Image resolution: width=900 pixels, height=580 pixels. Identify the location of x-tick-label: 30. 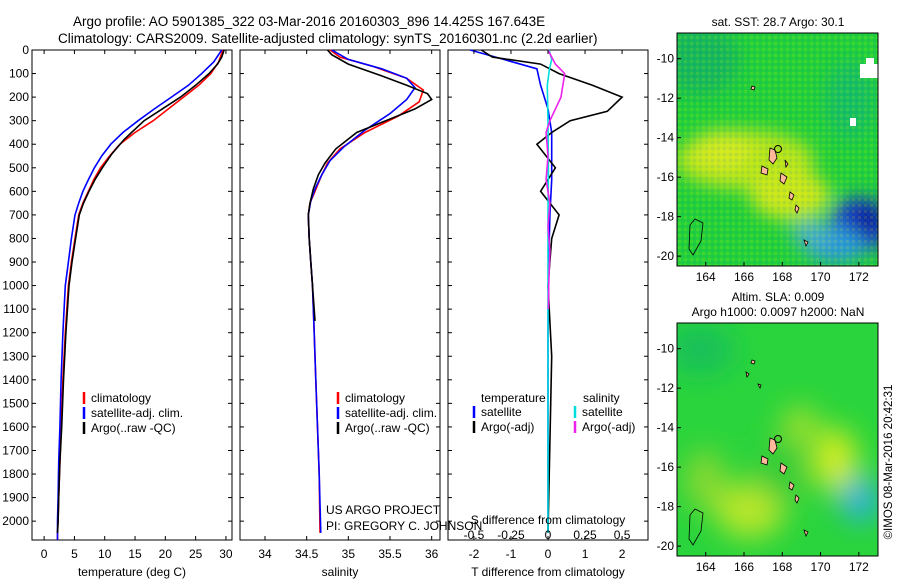
(226, 554).